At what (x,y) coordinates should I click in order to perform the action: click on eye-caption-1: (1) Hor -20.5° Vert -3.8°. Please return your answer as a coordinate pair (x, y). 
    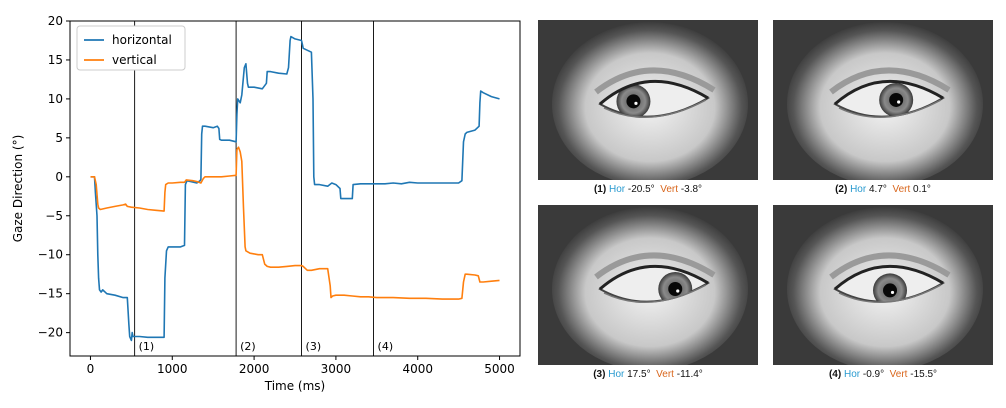
    Looking at the image, I should click on (648, 189).